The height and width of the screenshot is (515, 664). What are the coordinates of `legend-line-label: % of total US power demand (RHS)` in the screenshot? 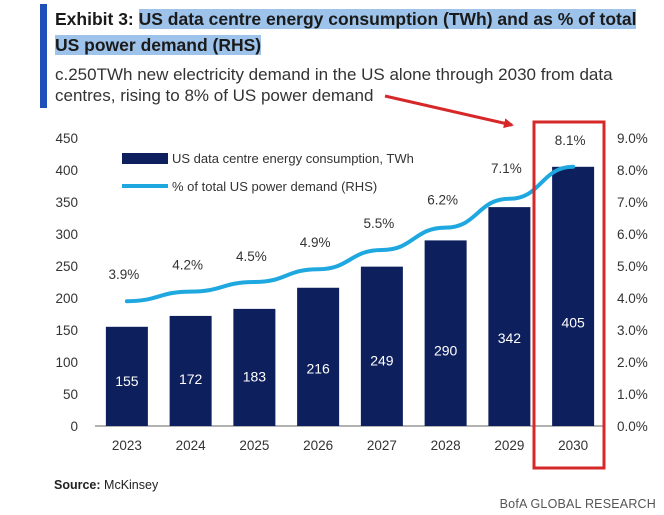 It's located at (274, 186).